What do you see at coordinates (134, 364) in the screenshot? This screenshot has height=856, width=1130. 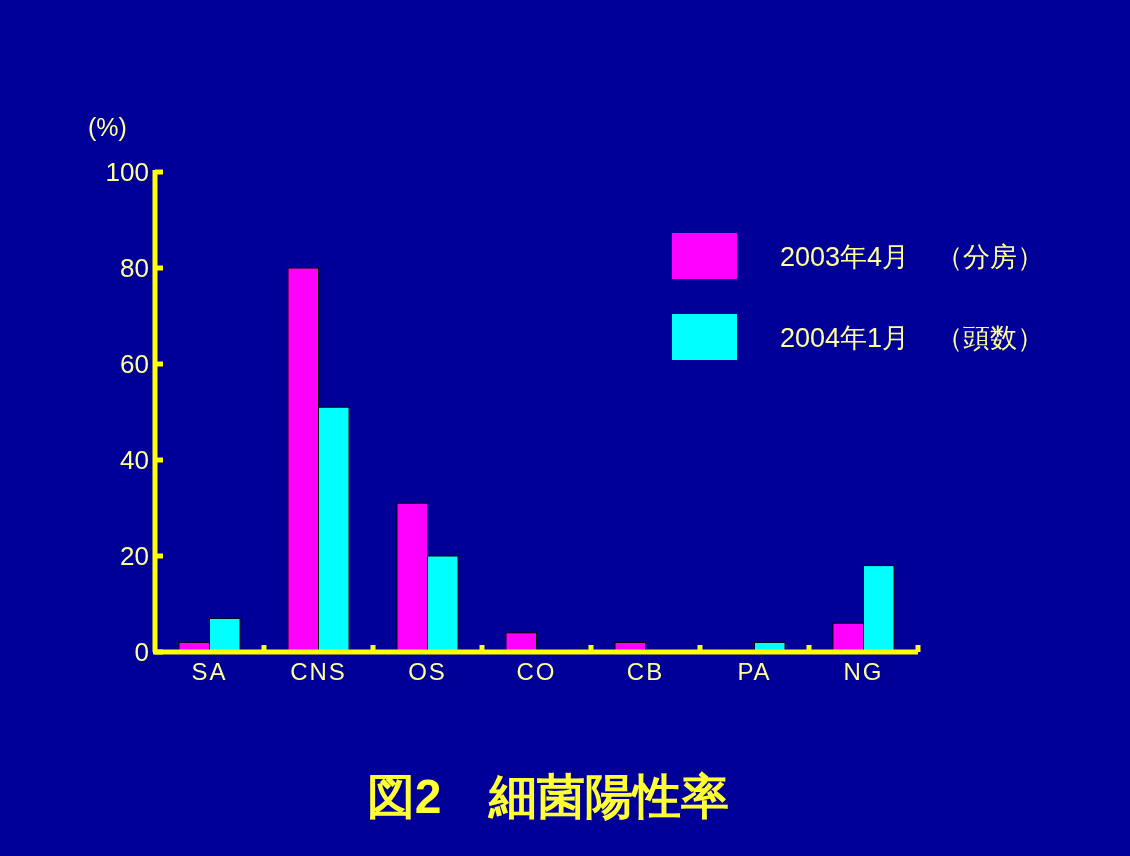 I see `ytick: 60` at bounding box center [134, 364].